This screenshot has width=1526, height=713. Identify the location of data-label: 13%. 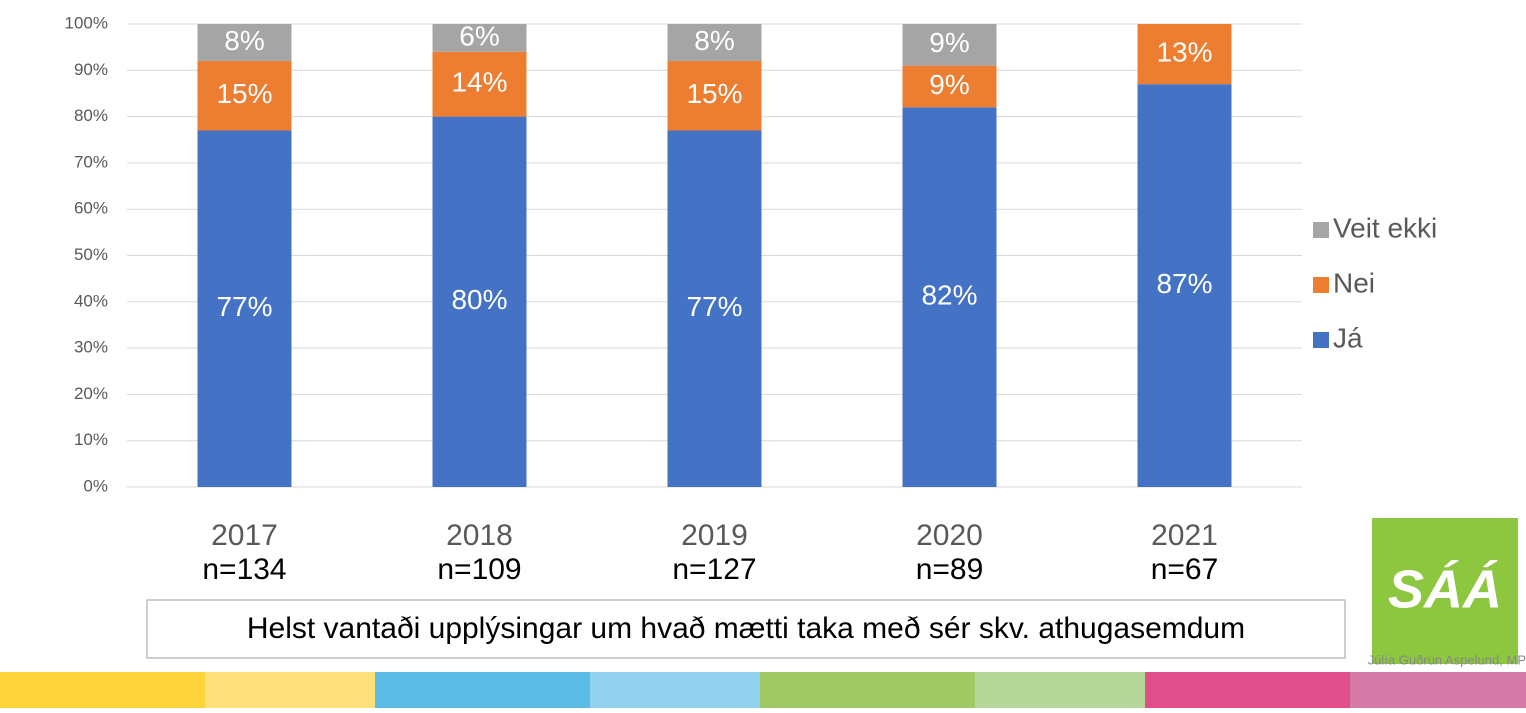
(1184, 51).